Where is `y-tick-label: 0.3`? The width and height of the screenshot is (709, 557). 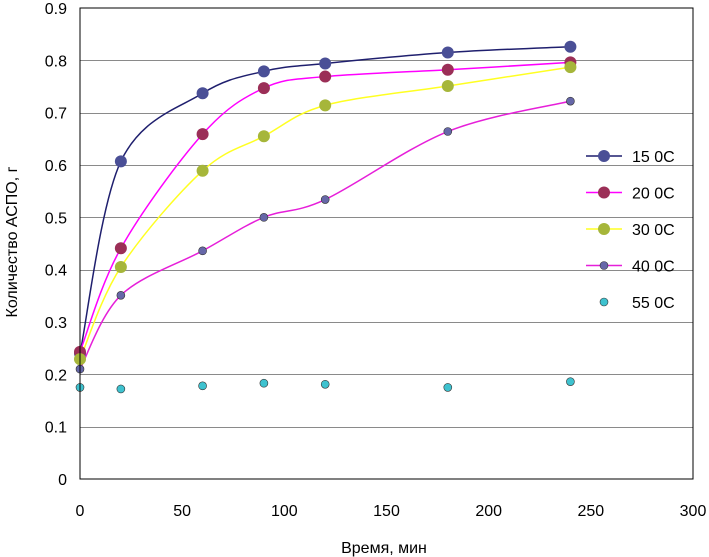
y-tick-label: 0.3 is located at coordinates (56, 323).